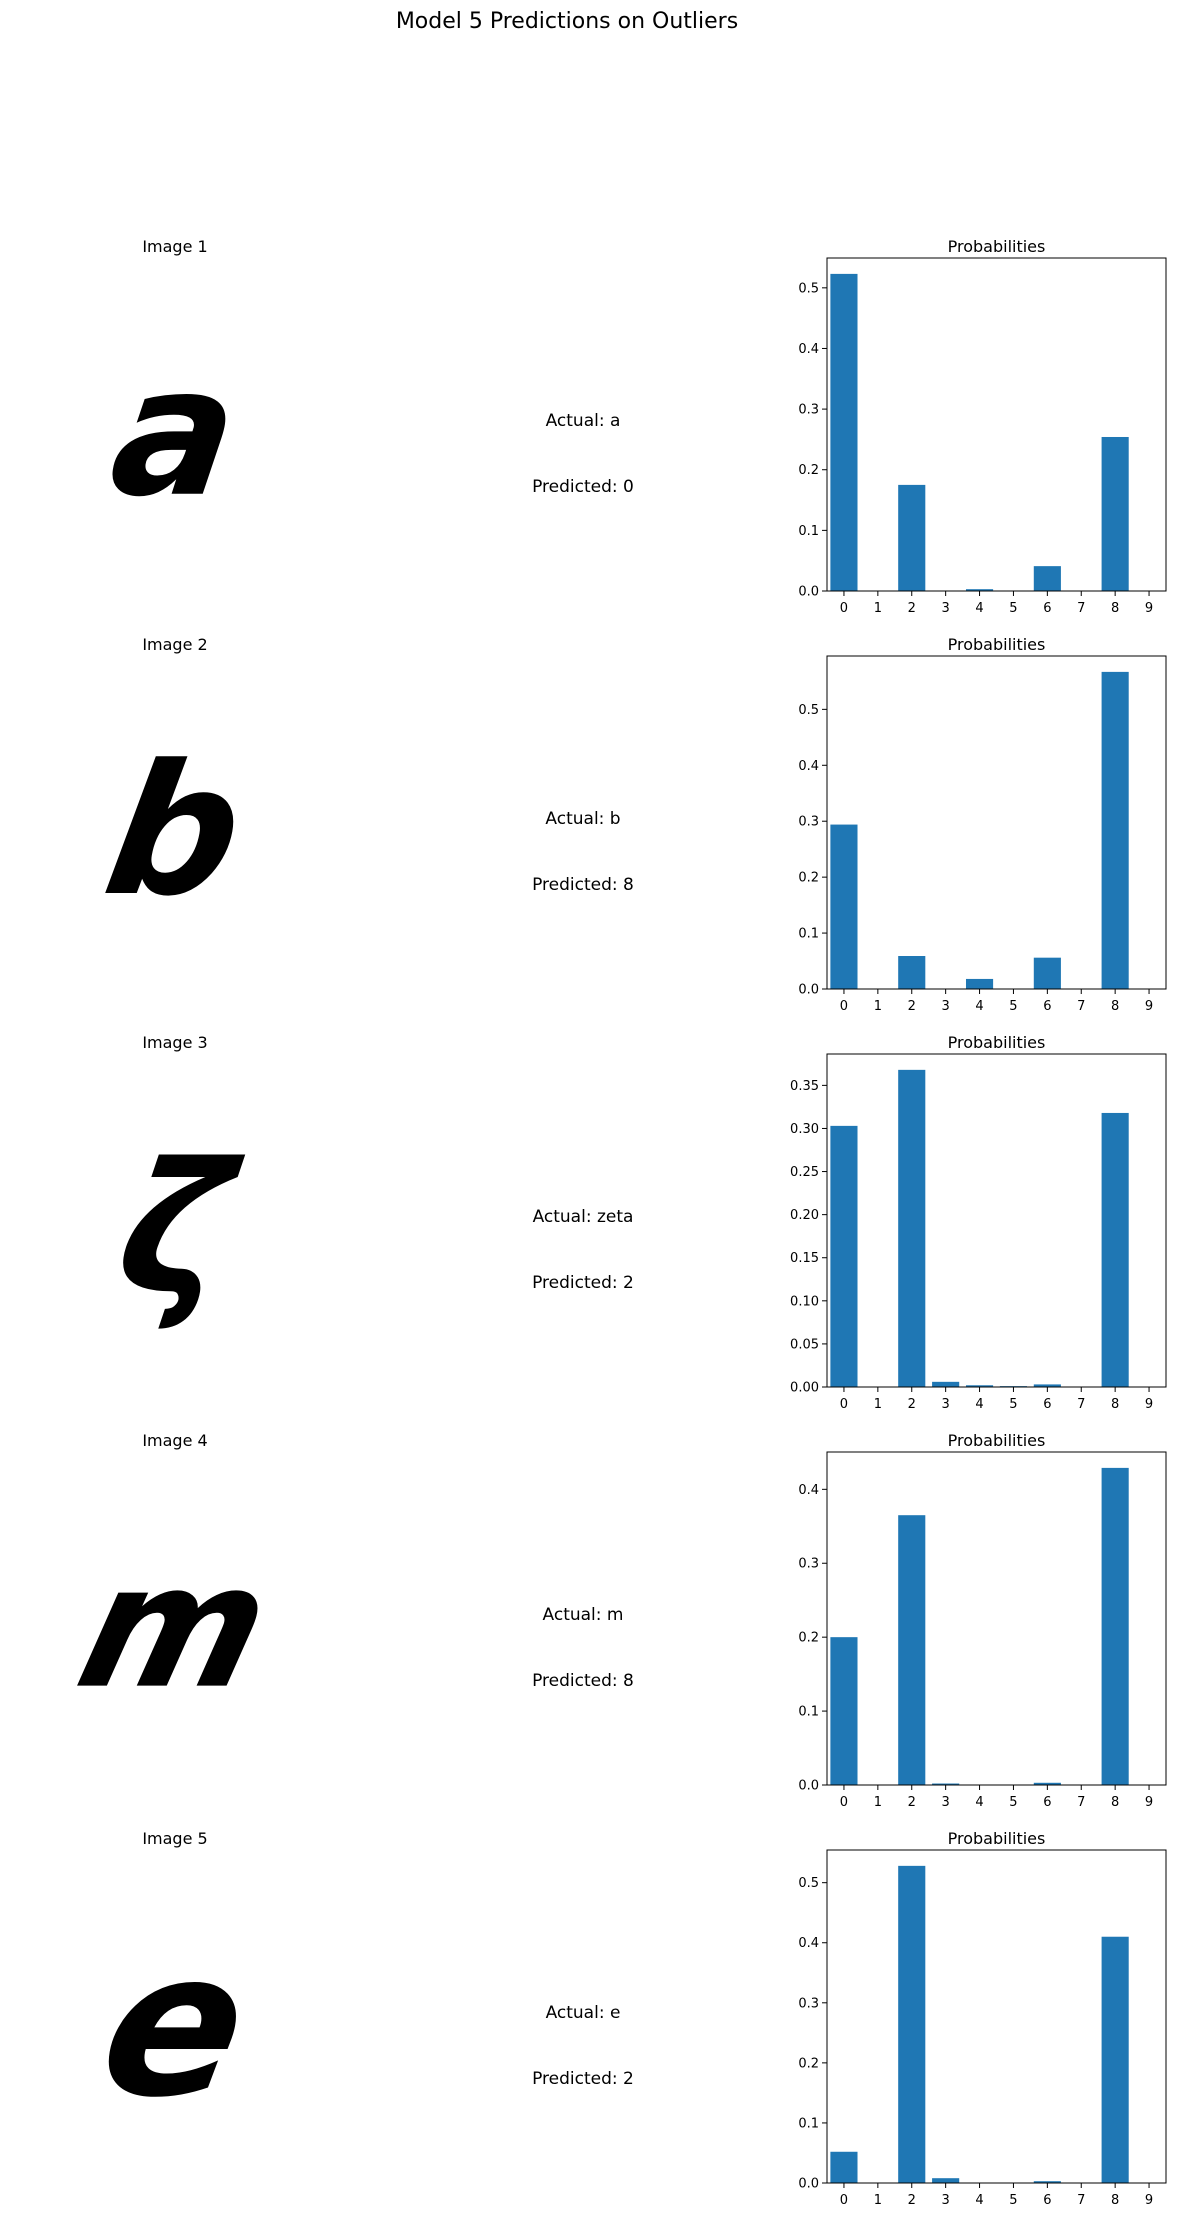  Describe the element at coordinates (175, 2024) in the screenshot. I see `outlier-glyph-image: e` at that location.